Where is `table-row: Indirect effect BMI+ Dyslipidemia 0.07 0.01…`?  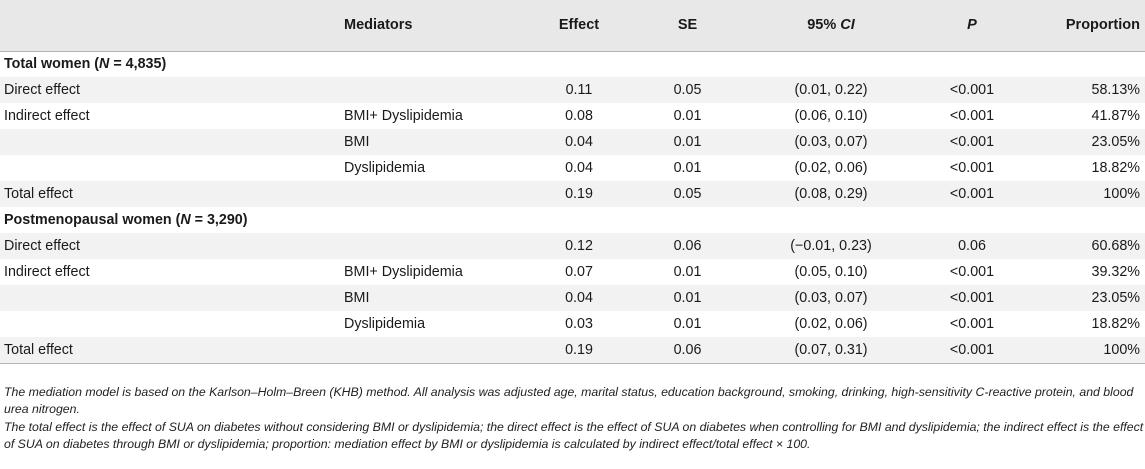
table-row: Indirect effect BMI+ Dyslipidemia 0.07 0.01… is located at coordinates (572, 272).